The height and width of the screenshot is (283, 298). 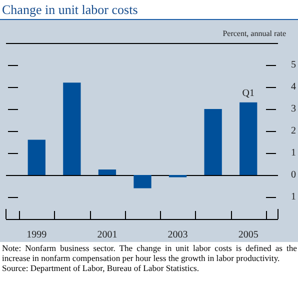 I want to click on chart-title: Change in unit labor costs, so click(x=149, y=10).